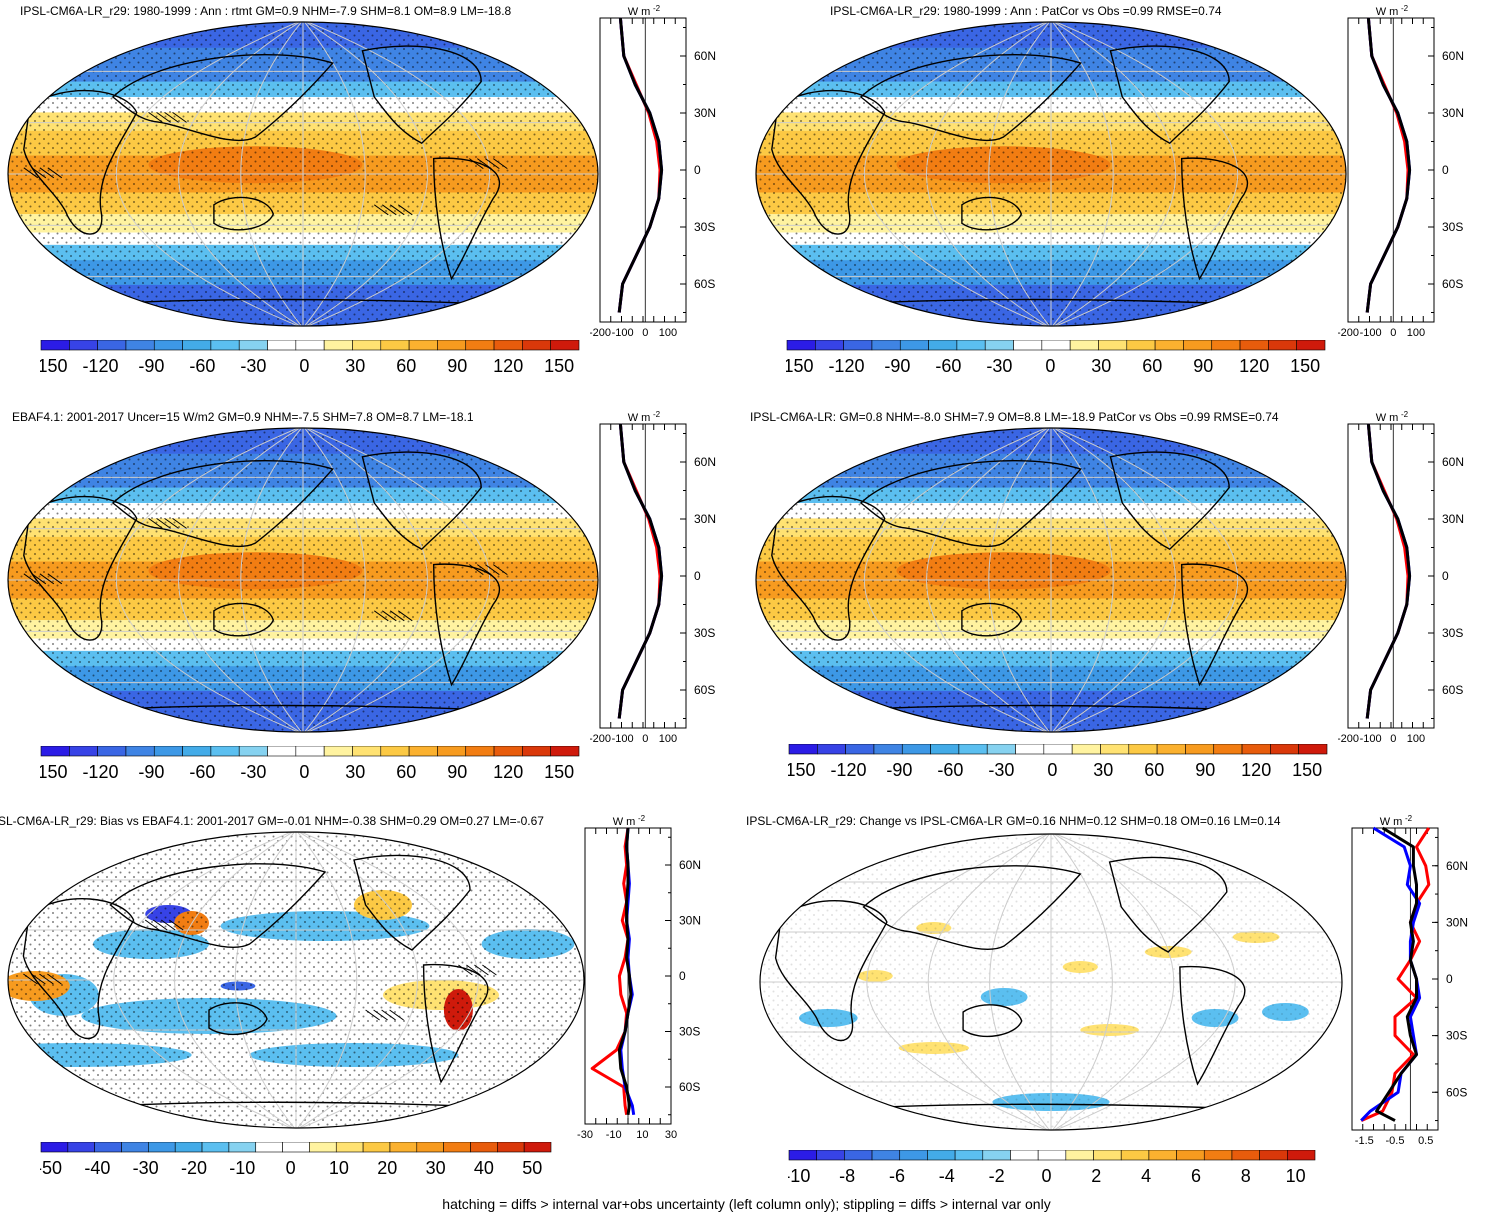 This screenshot has height=1216, width=1493. I want to click on profile-x-tick-label: -200, so click(600, 739).